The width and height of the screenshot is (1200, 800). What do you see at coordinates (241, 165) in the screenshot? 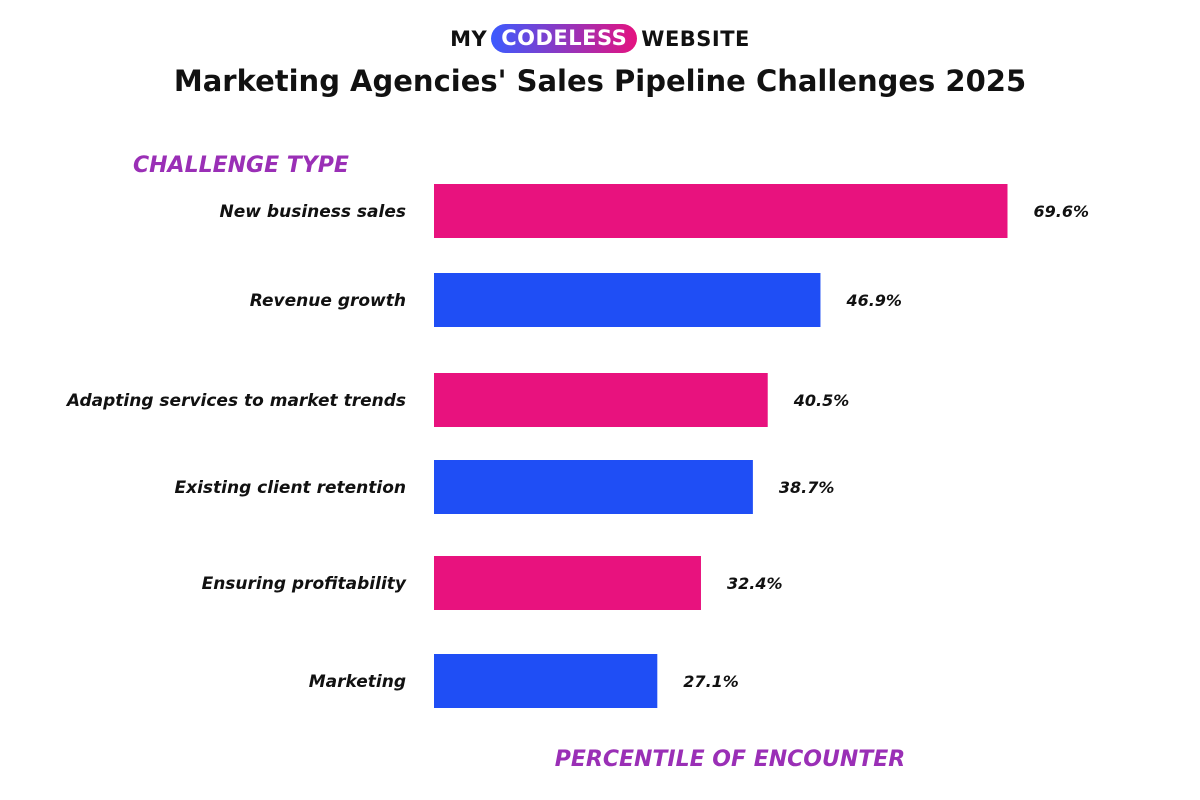
I see `y-axis-title: CHALLENGE TYPE` at bounding box center [241, 165].